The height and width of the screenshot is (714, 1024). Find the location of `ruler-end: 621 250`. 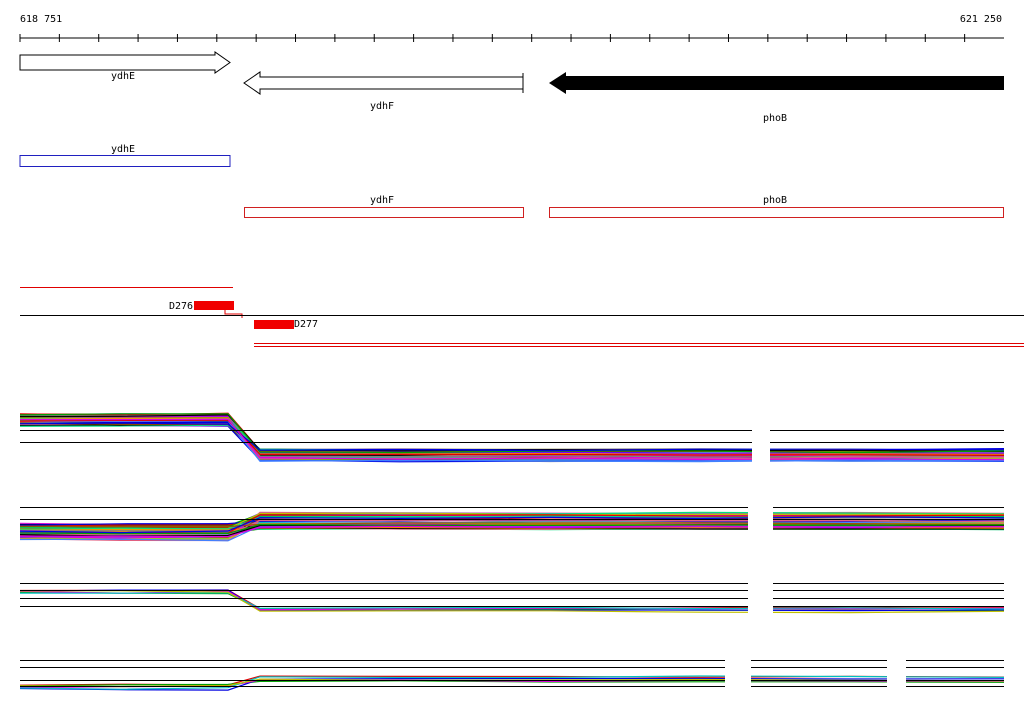

ruler-end: 621 250 is located at coordinates (981, 19).